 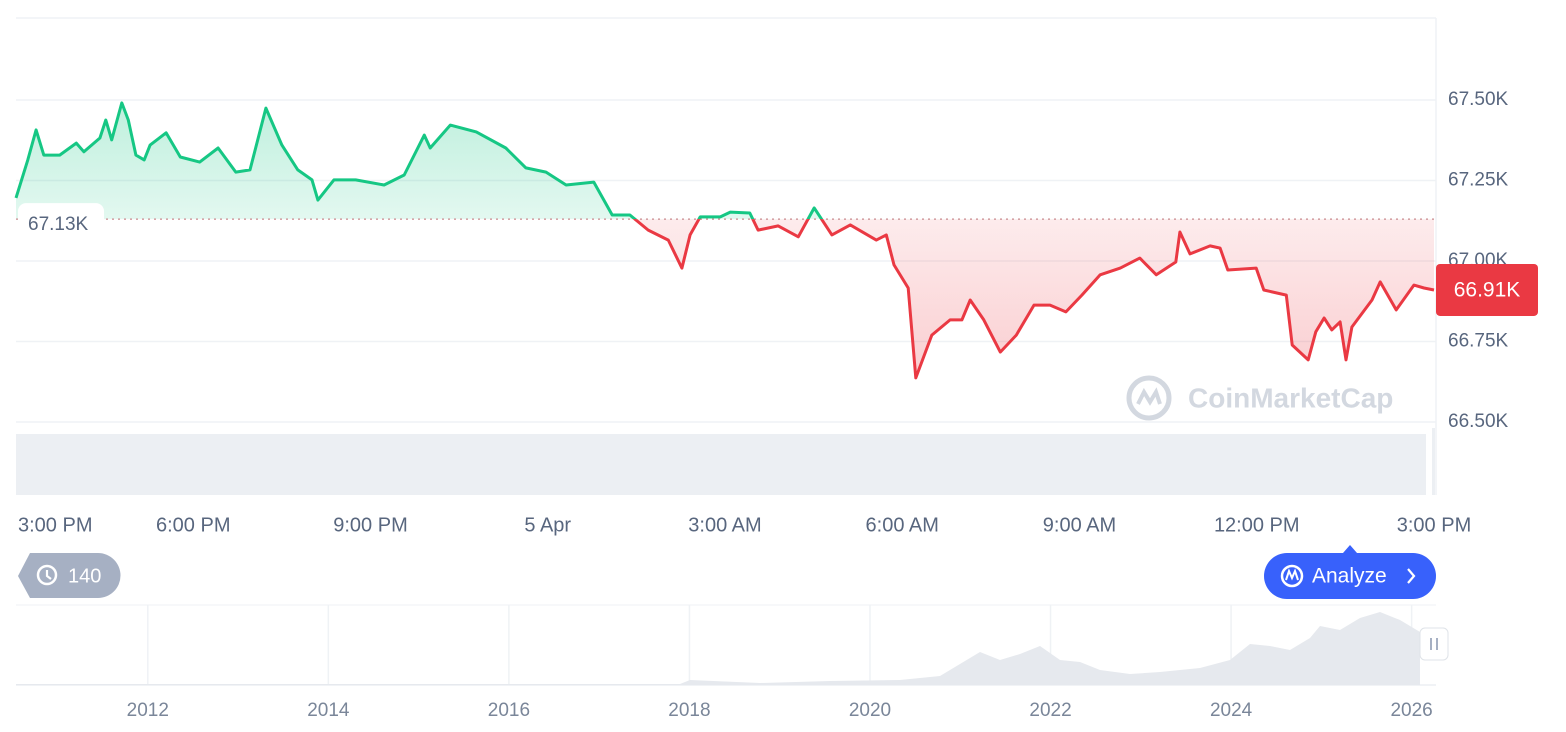 I want to click on price-line-up, so click(x=419, y=160).